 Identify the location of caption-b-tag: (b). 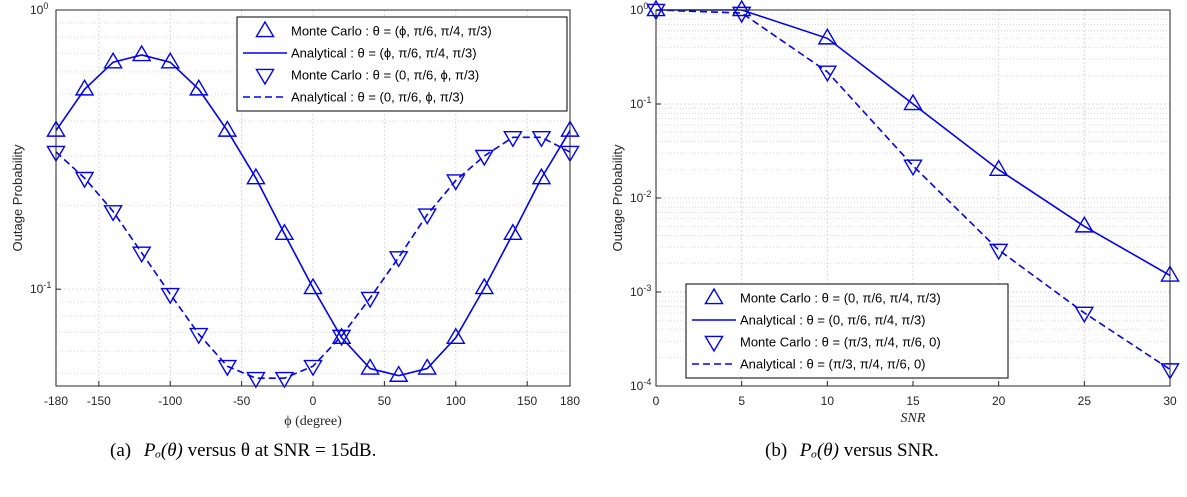
(776, 450).